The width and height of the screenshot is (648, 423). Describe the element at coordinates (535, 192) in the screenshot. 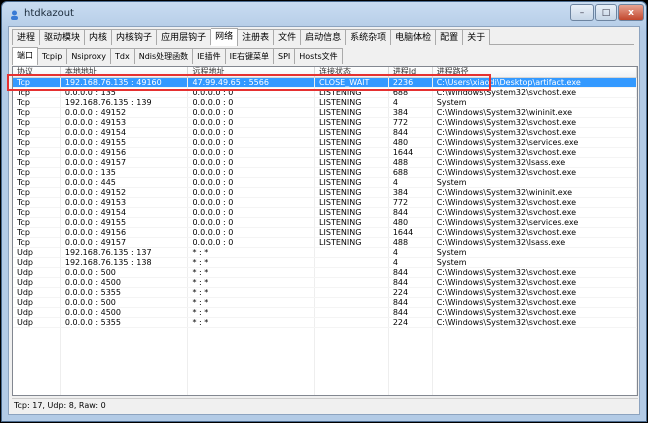

I see `cell-process-path: C:\Windows\System32\wininit.exe` at that location.